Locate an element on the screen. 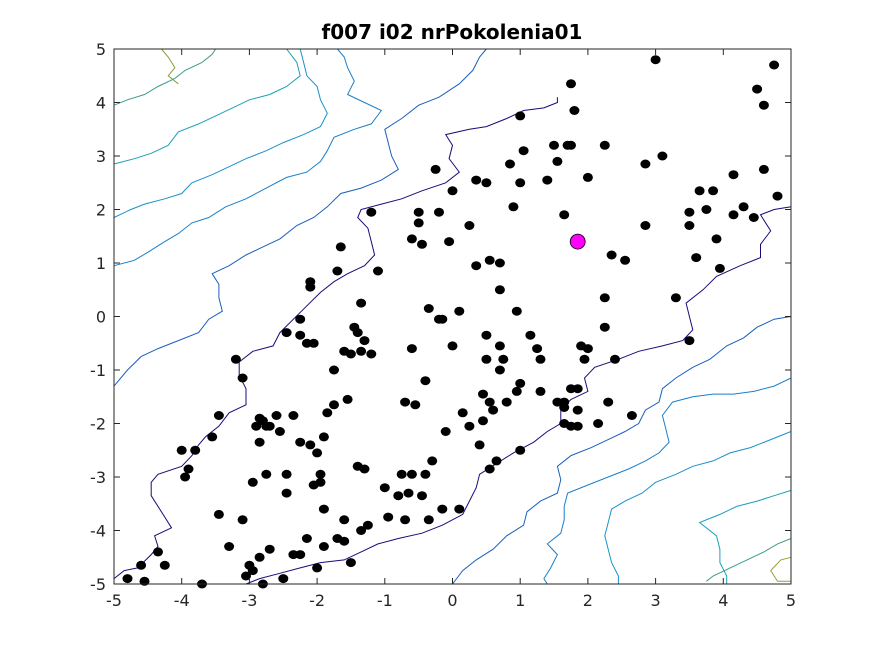  best-point is located at coordinates (577, 241).